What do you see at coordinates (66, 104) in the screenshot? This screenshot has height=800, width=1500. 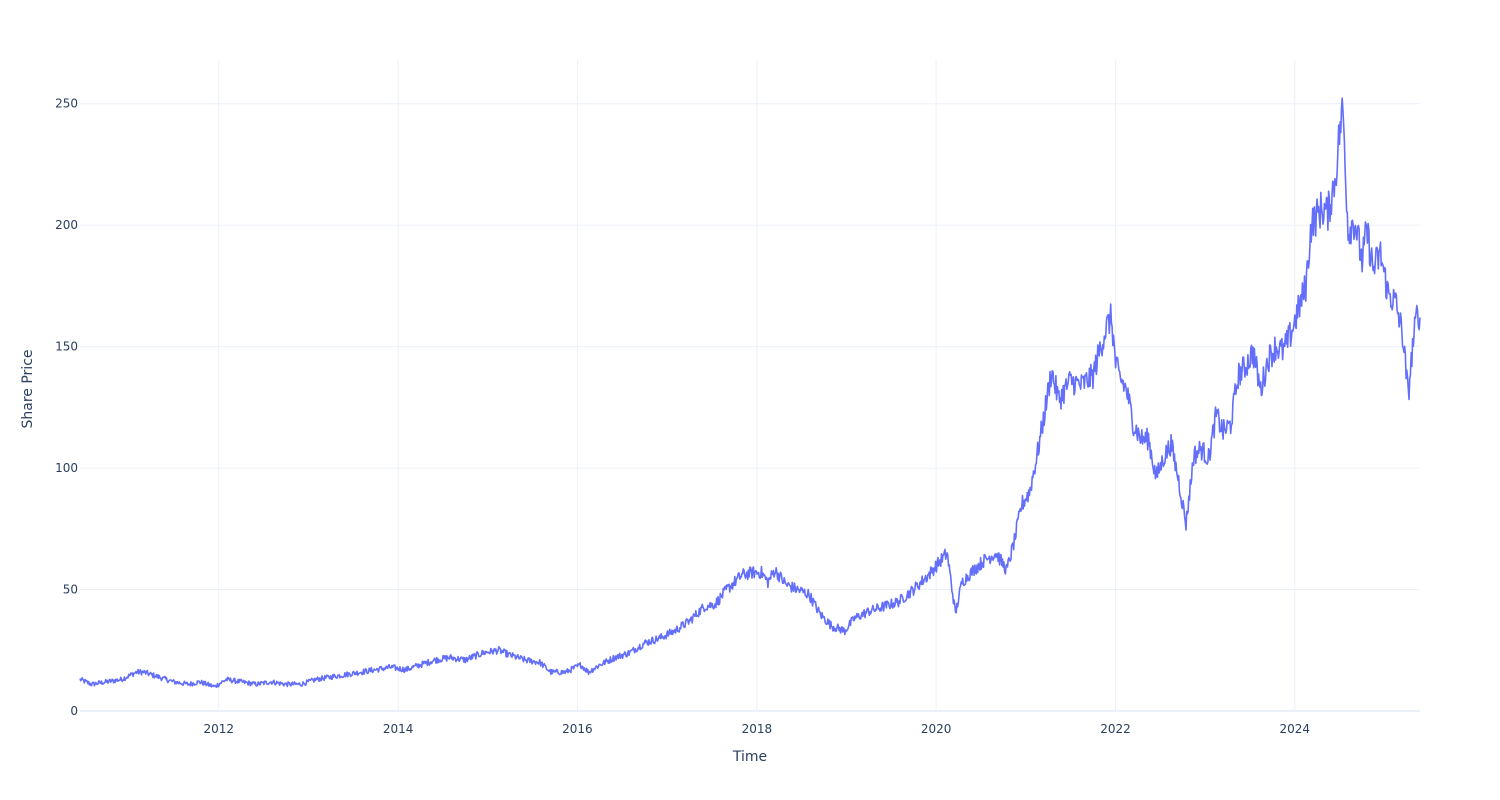 I see `y-tick-label: 250` at bounding box center [66, 104].